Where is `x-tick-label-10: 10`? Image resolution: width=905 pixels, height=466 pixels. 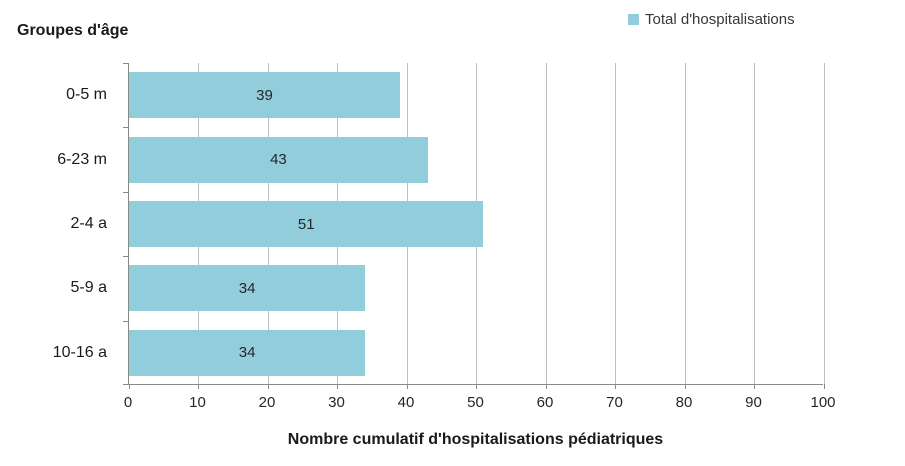 x-tick-label-10: 10 is located at coordinates (197, 402).